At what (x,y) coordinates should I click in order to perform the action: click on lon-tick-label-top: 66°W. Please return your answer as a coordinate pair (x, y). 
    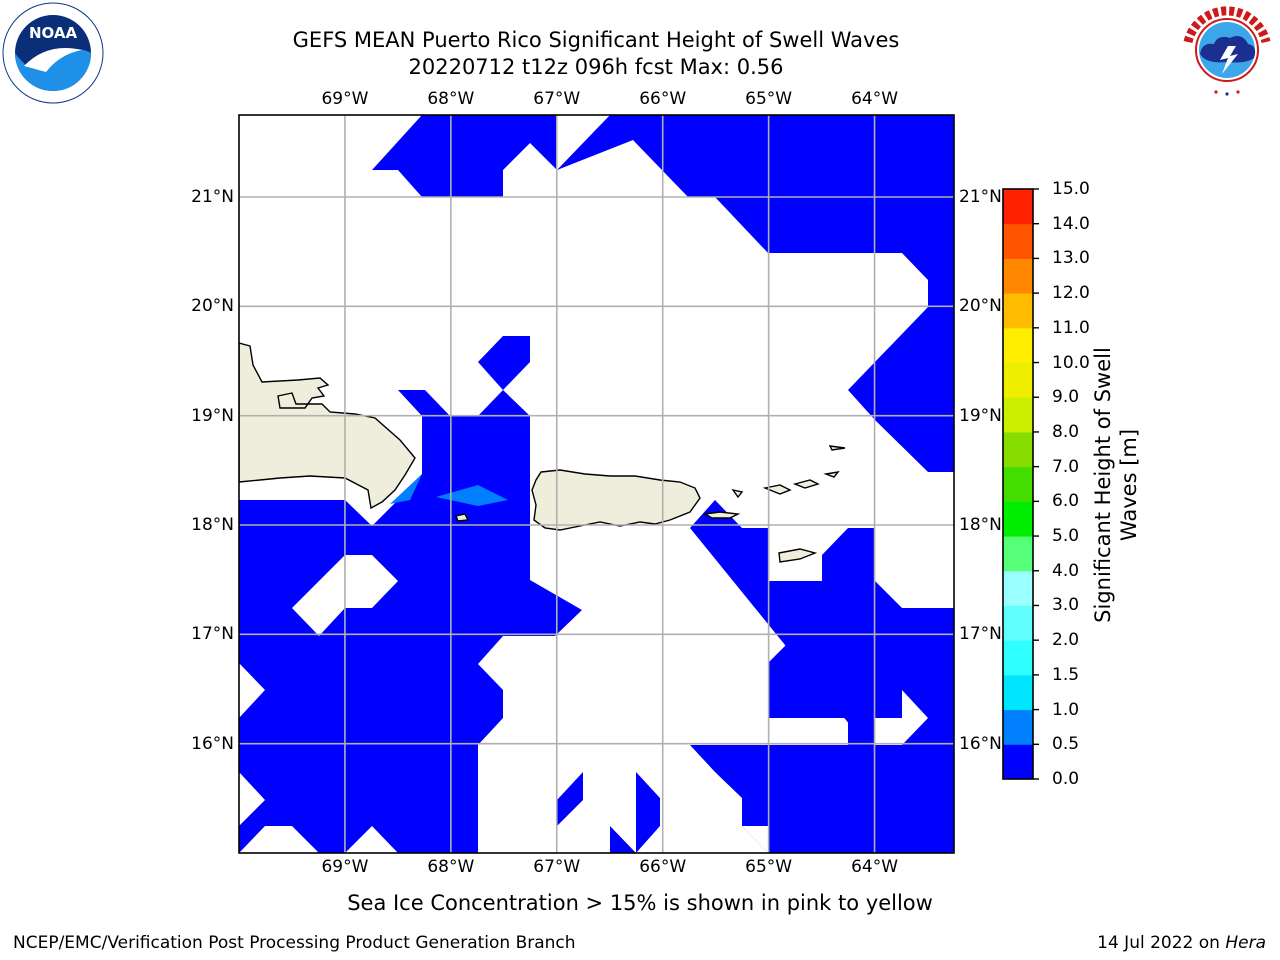
    Looking at the image, I should click on (663, 99).